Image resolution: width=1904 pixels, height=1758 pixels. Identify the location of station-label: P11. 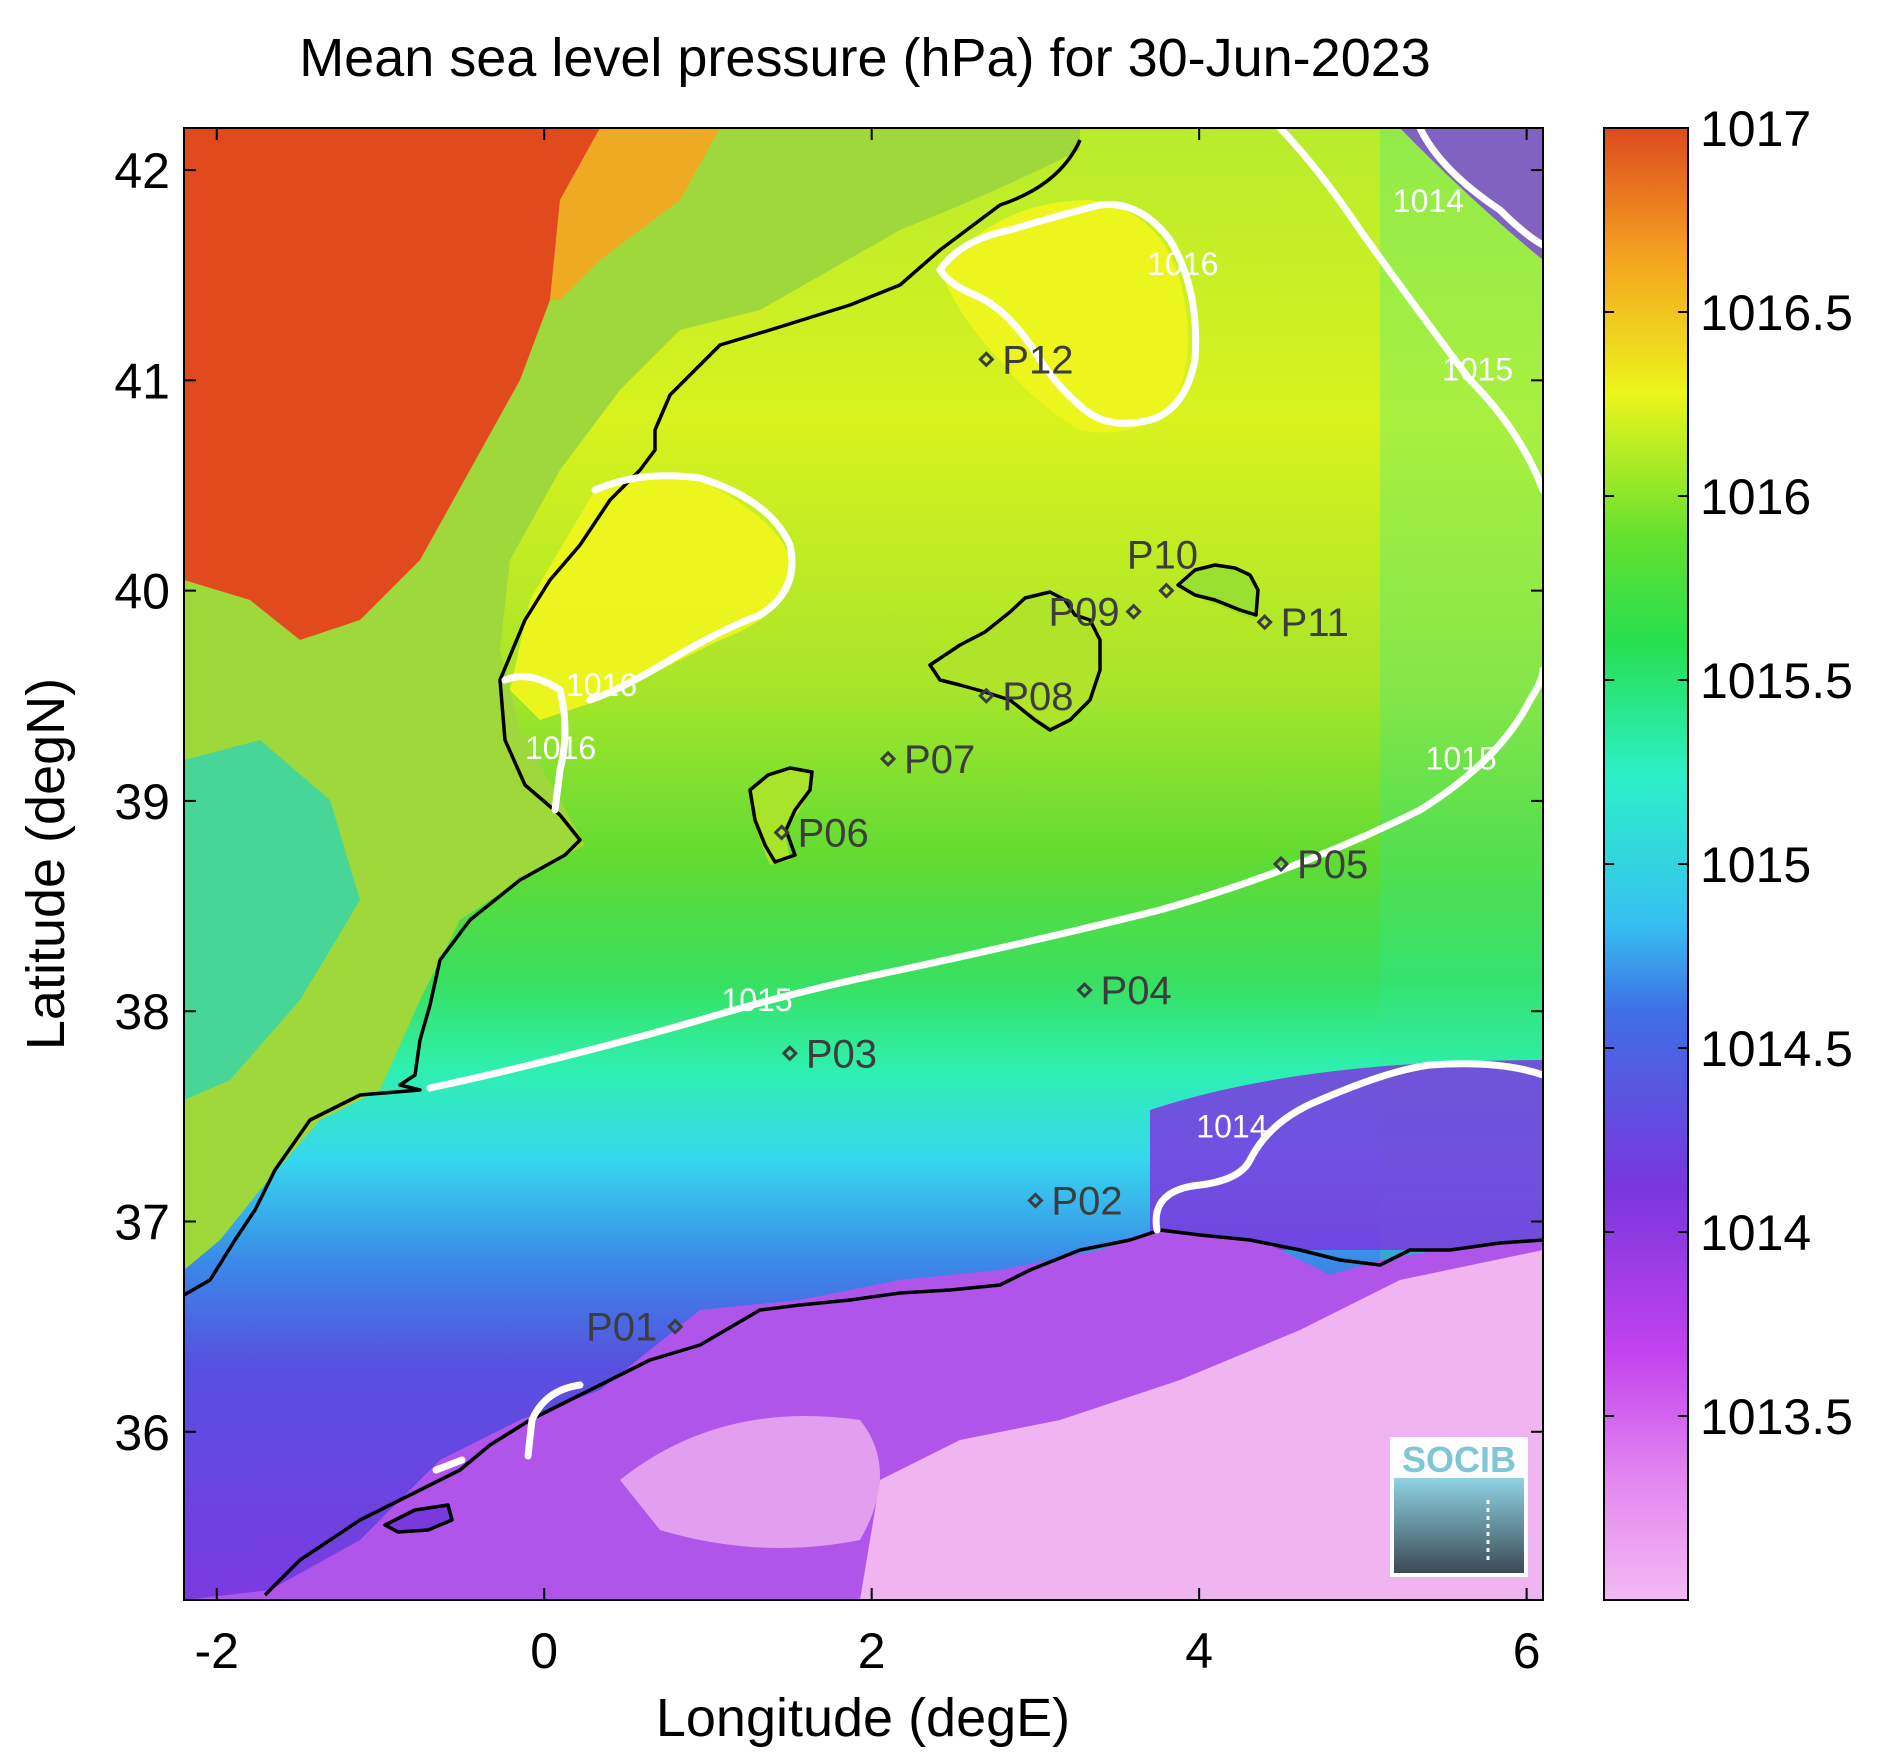
(1315, 623).